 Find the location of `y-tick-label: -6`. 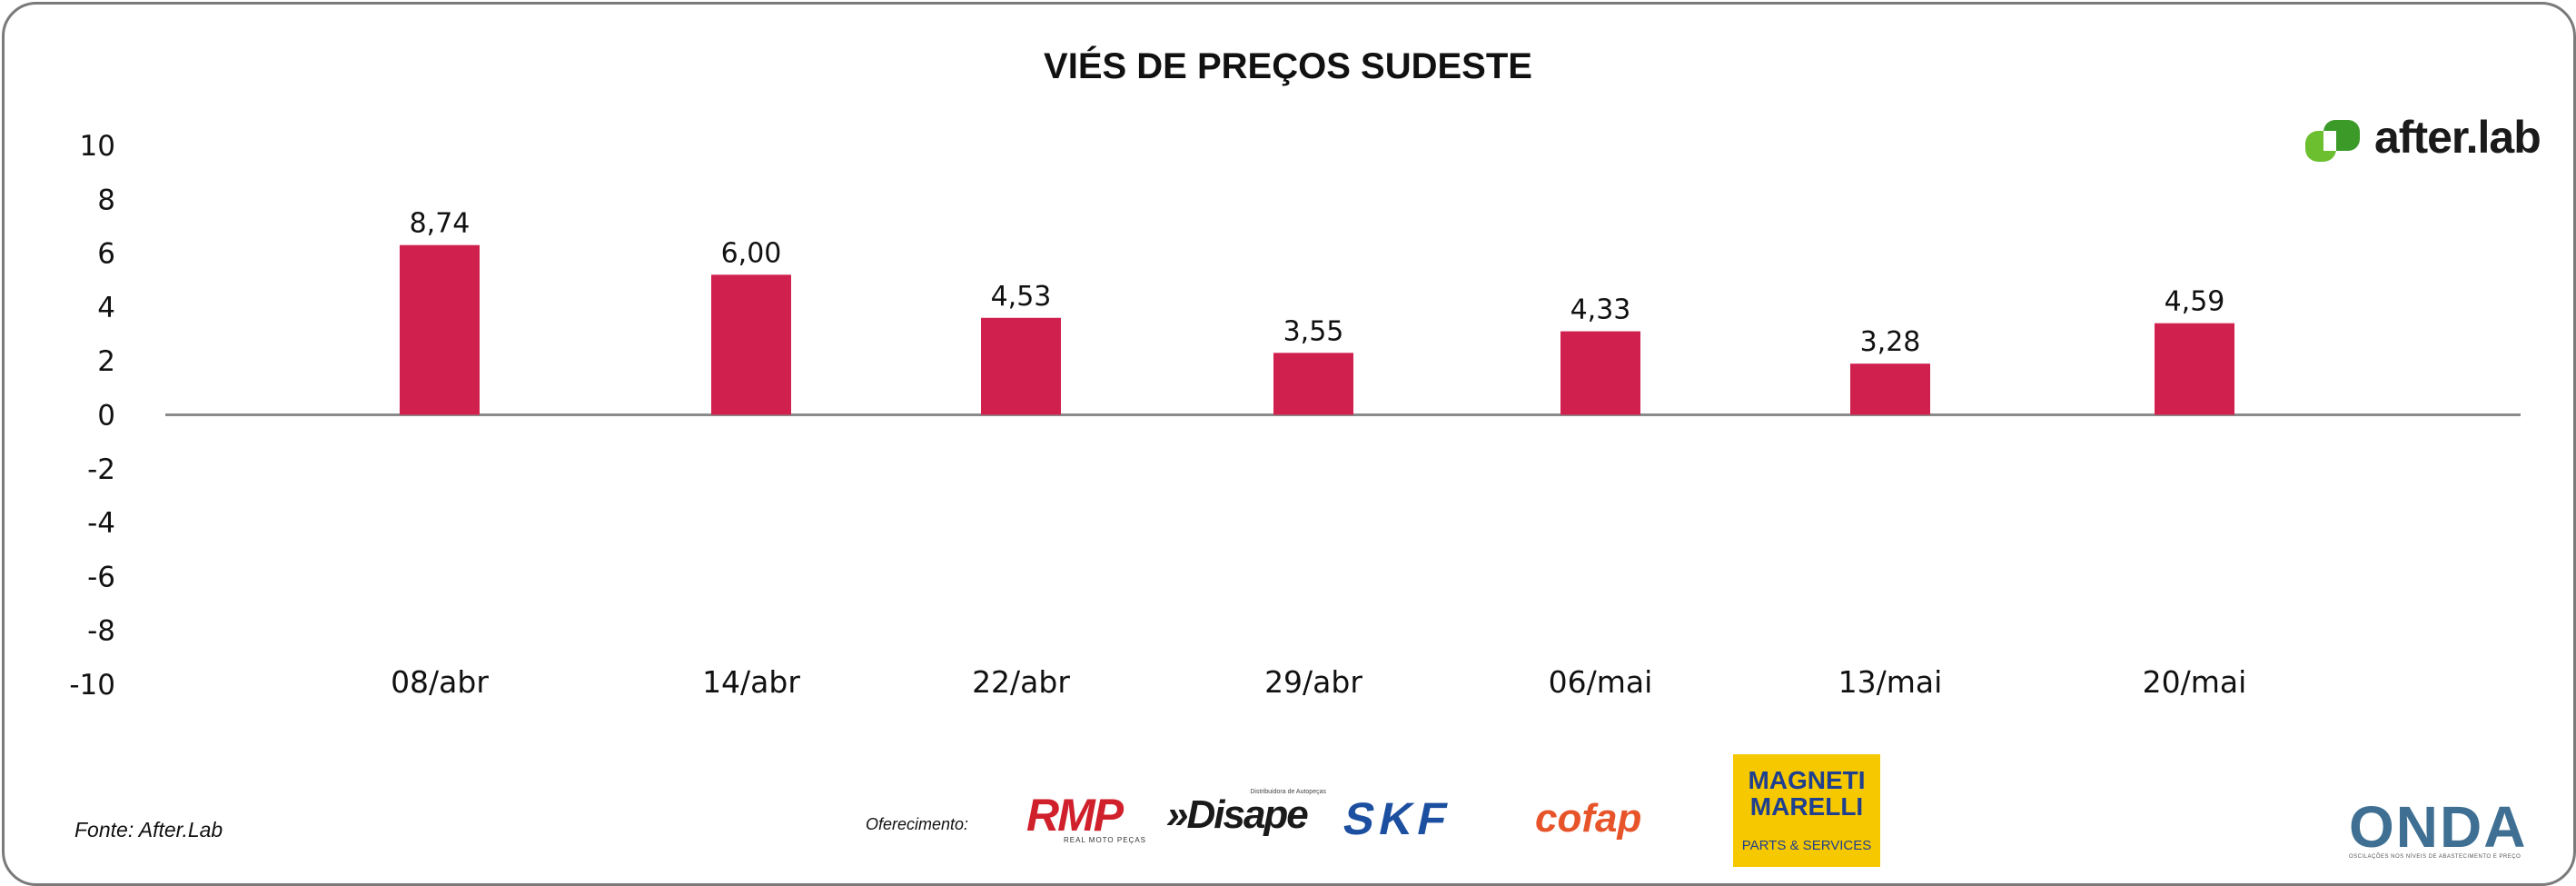

y-tick-label: -6 is located at coordinates (101, 577).